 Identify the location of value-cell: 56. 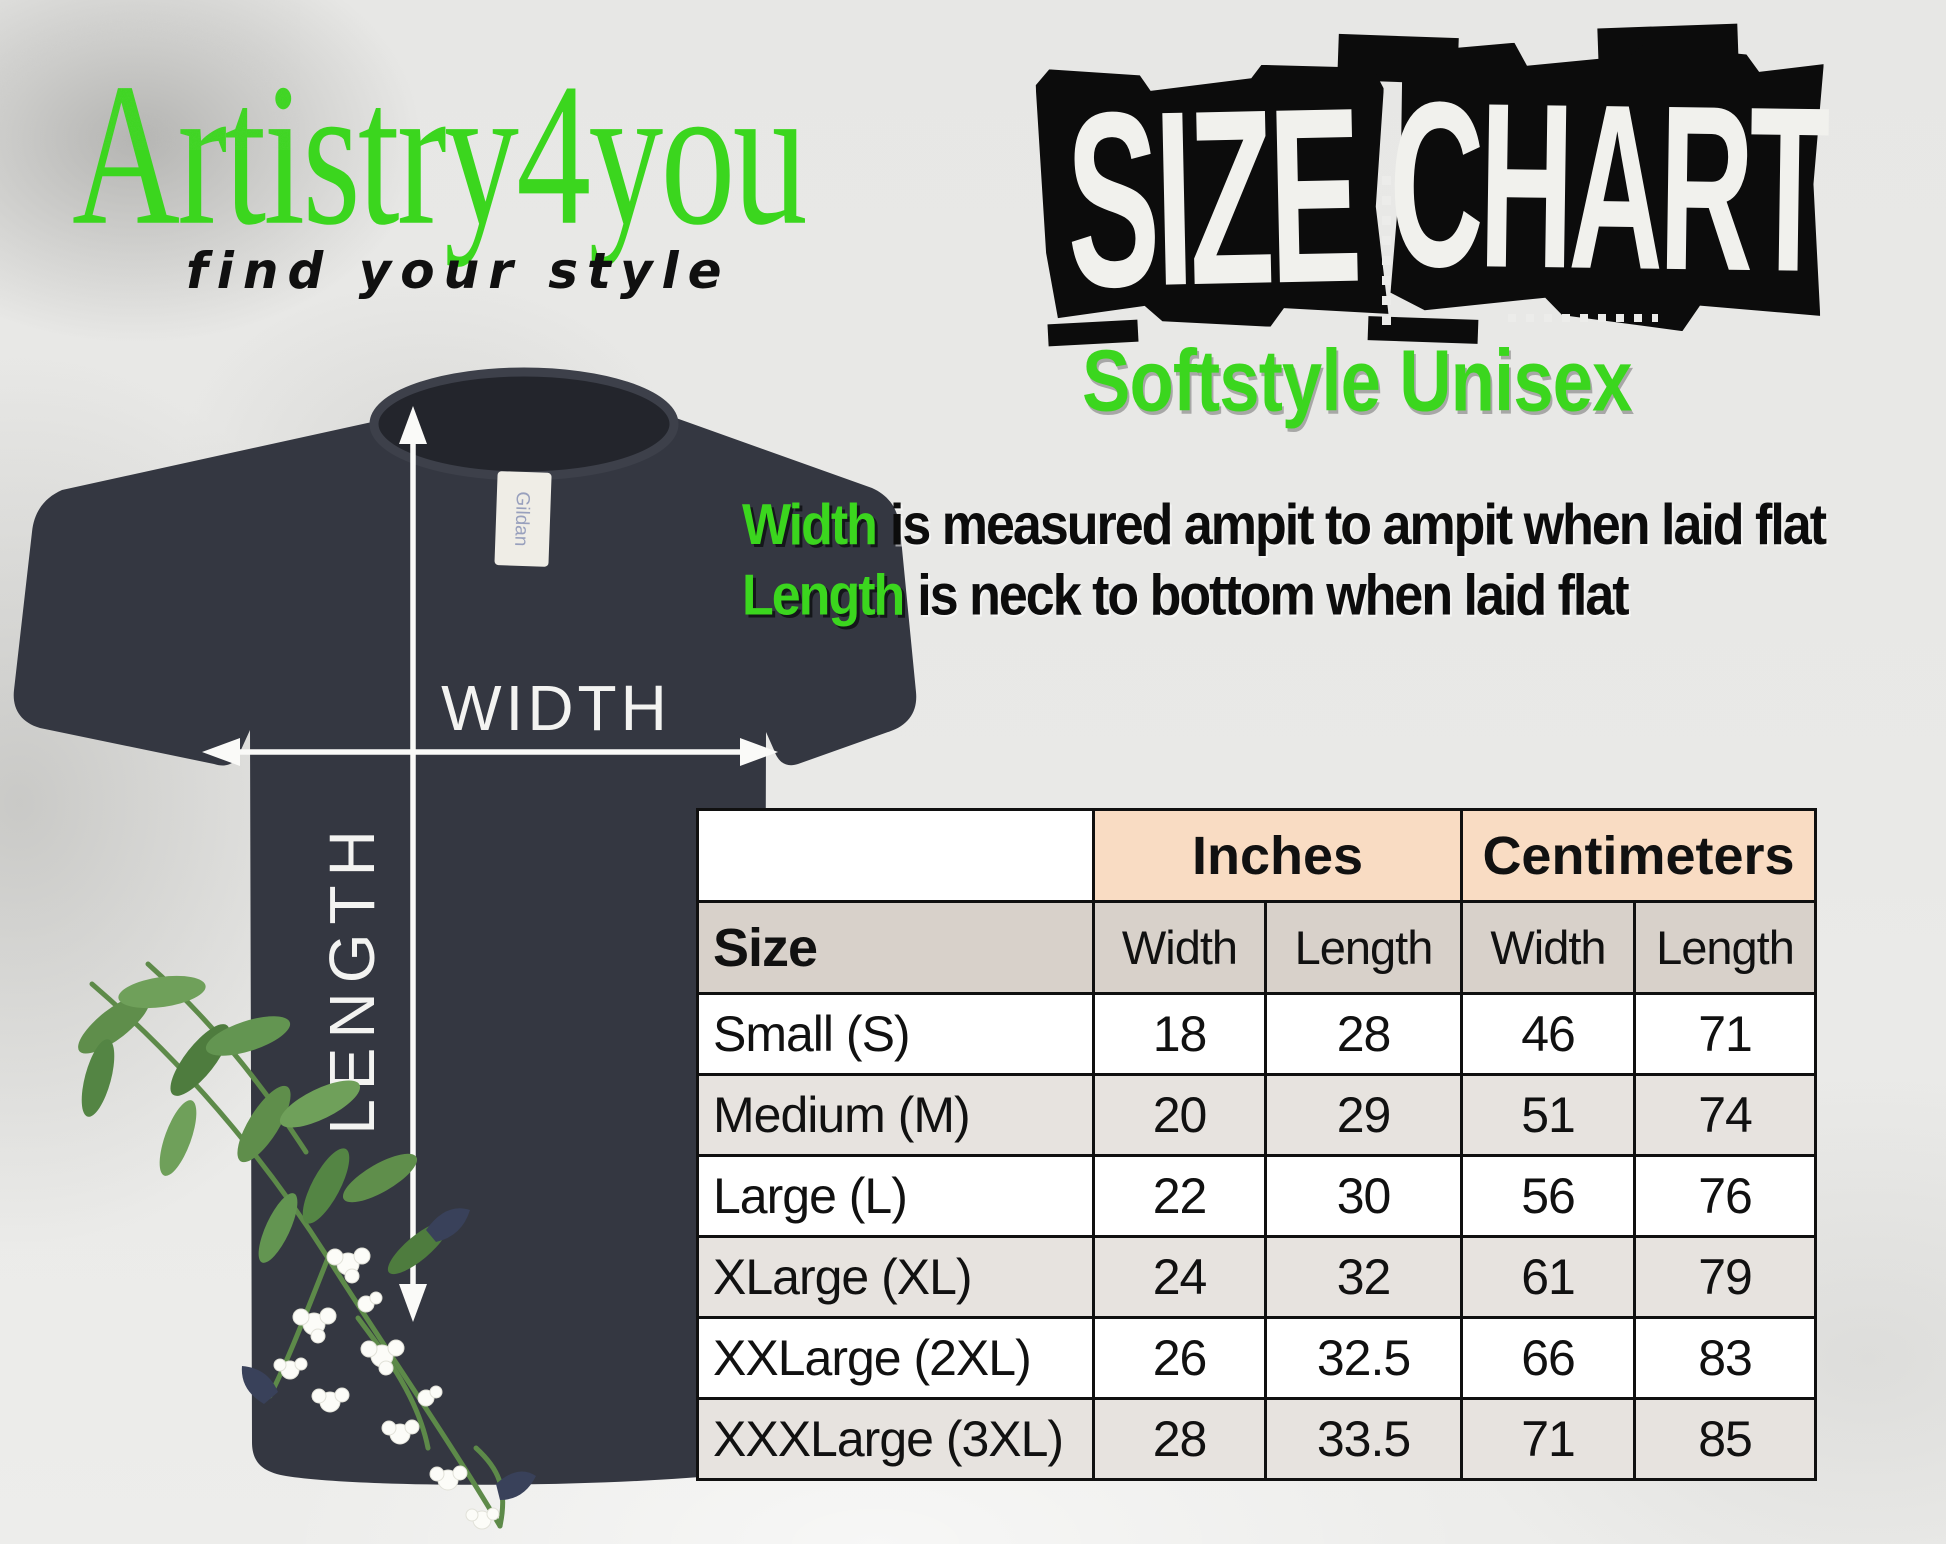
(1548, 1196).